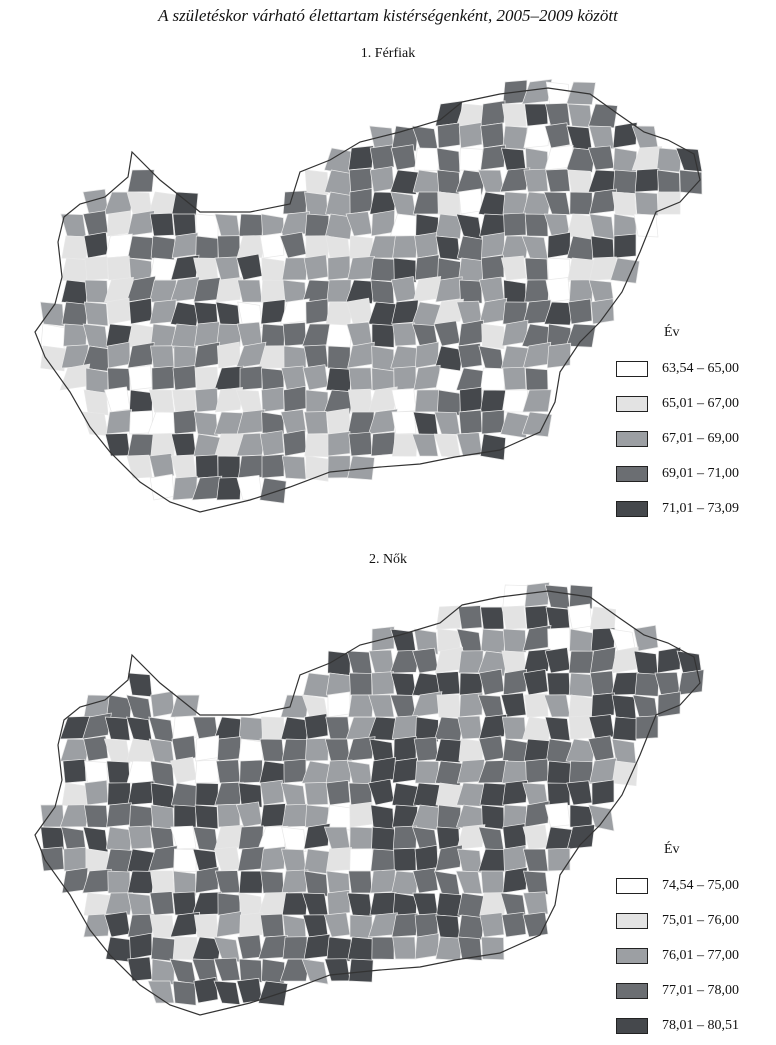  I want to click on legend-label: 63,54 – 65,00, so click(700, 368).